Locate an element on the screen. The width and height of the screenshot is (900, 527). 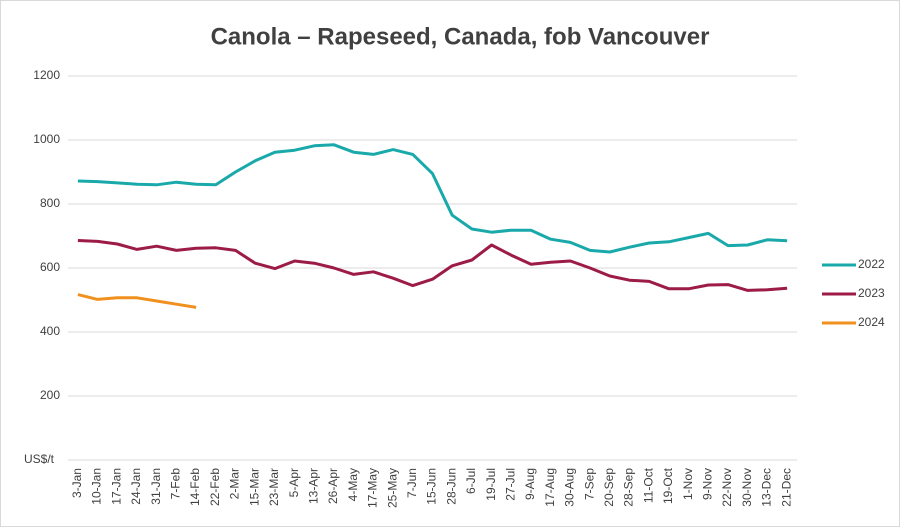
y-tick-label: 1200 is located at coordinates (46, 75).